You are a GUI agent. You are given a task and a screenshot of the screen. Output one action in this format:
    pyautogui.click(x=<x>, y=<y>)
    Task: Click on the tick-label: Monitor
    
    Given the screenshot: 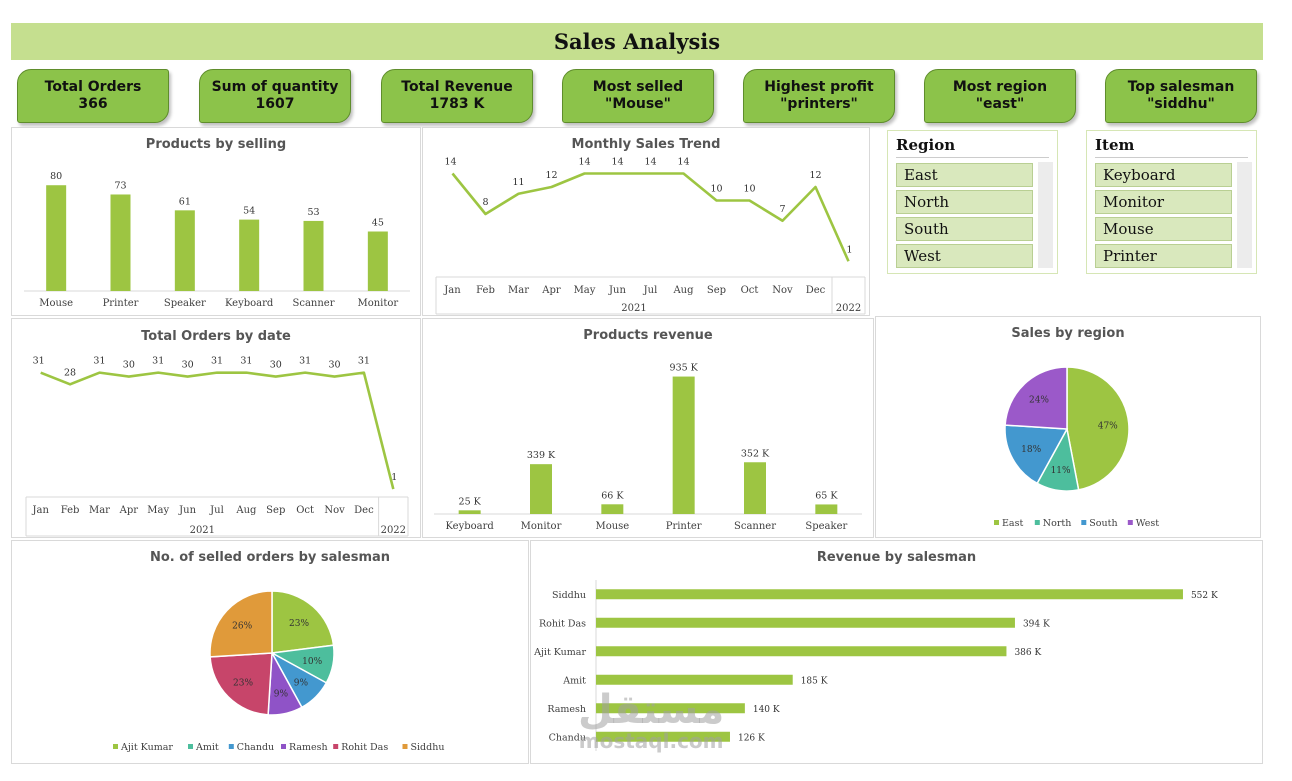 What is the action you would take?
    pyautogui.click(x=377, y=303)
    